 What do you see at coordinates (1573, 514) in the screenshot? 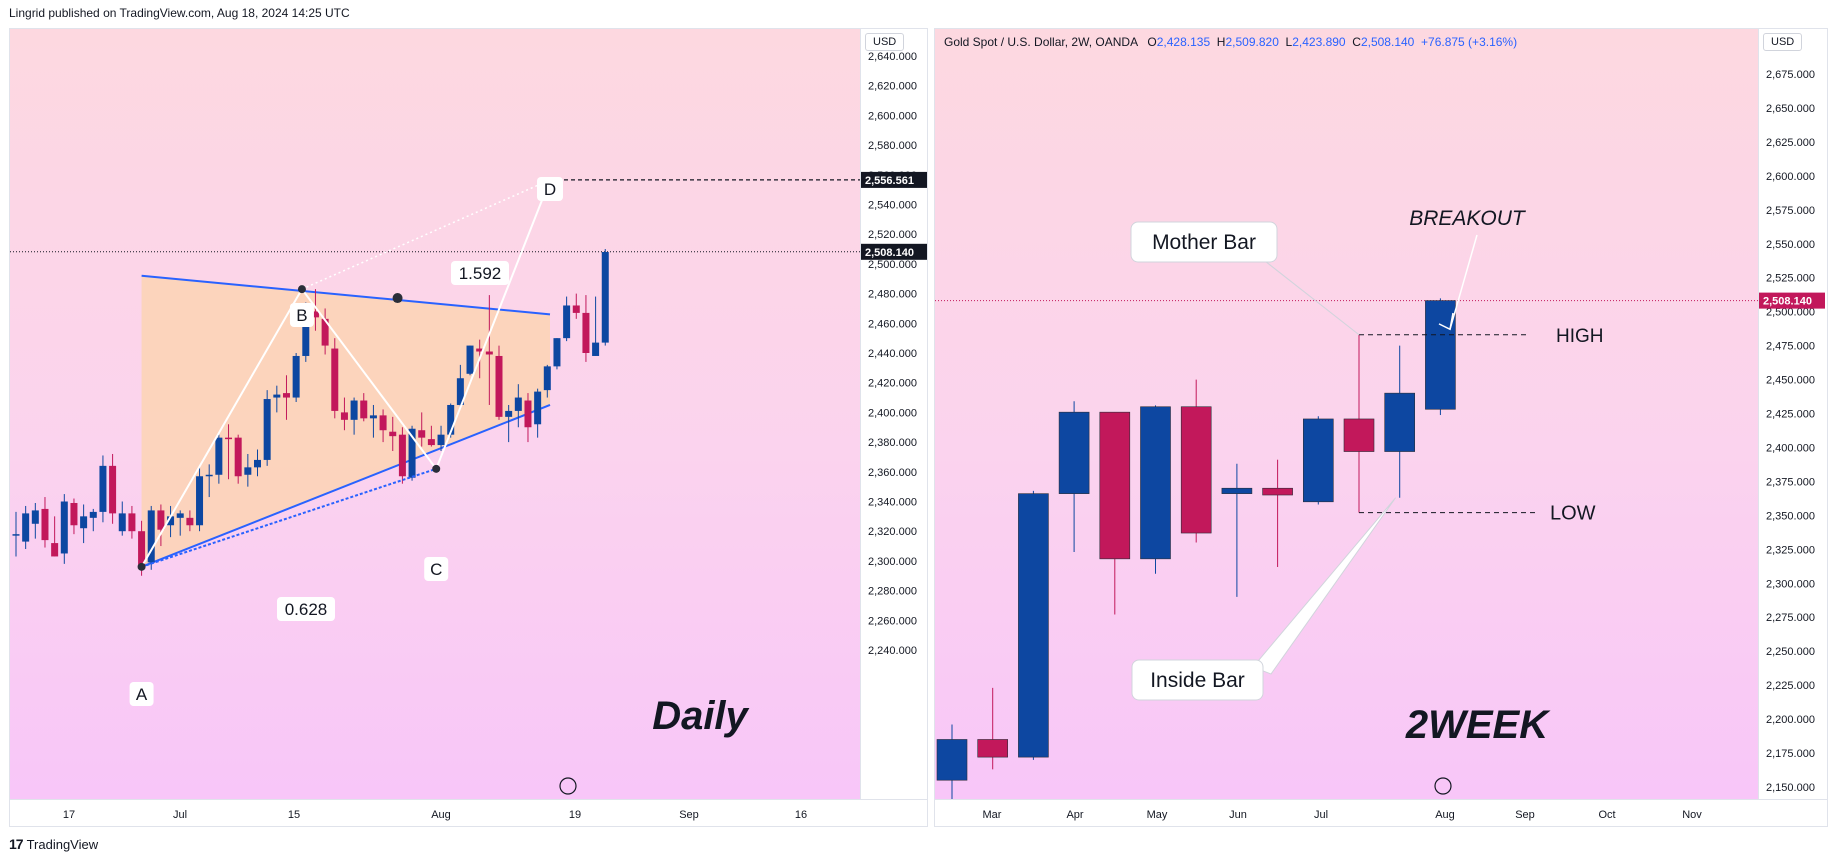
I see `low-label: LOW` at bounding box center [1573, 514].